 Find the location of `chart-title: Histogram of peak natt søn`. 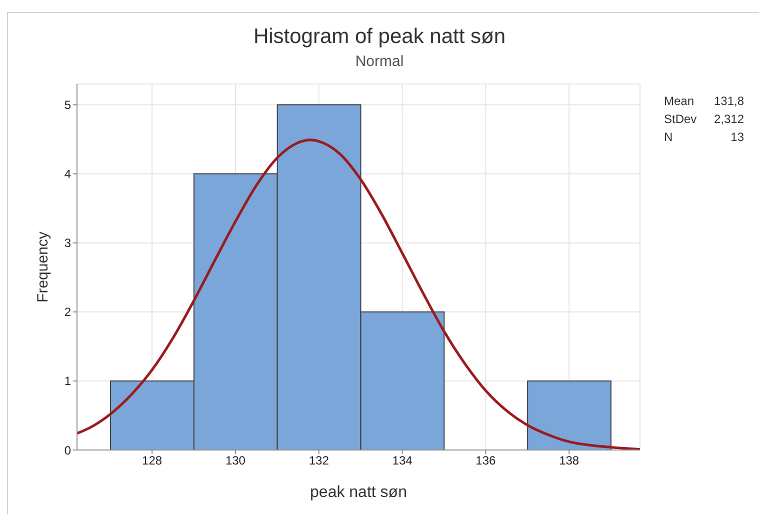

chart-title: Histogram of peak natt søn is located at coordinates (379, 37).